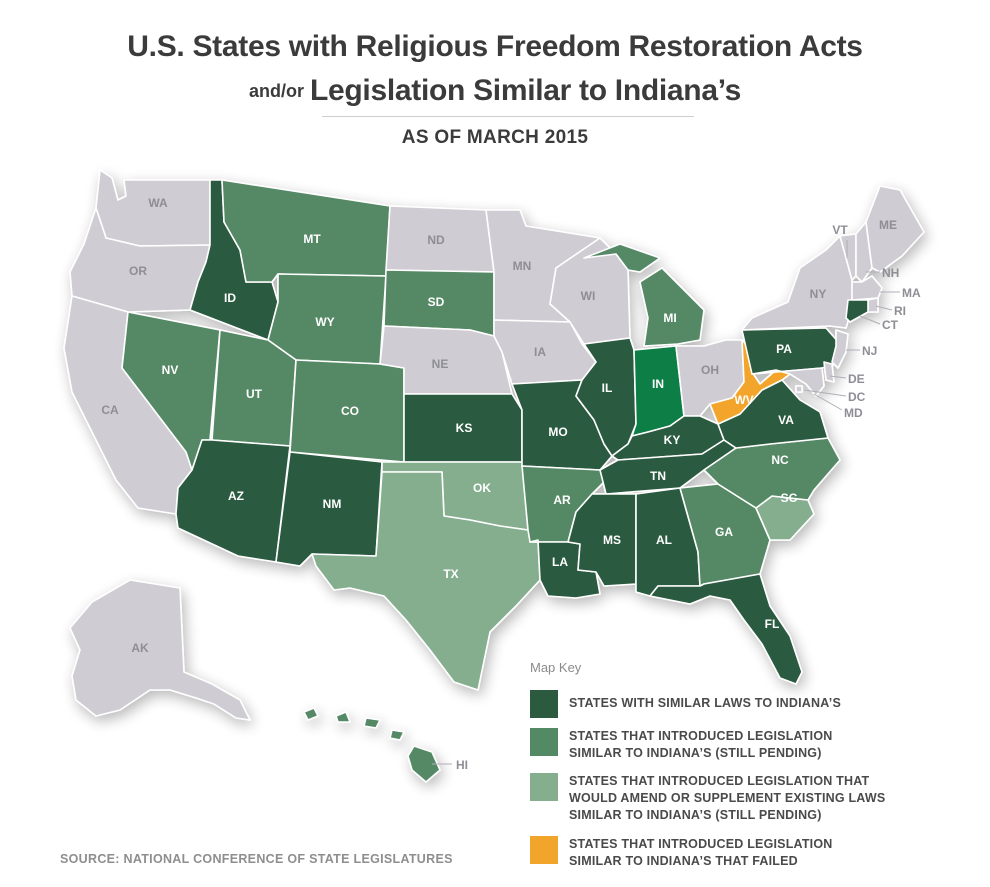 The height and width of the screenshot is (887, 990). Describe the element at coordinates (869, 351) in the screenshot. I see `label-NJ: NJ` at that location.